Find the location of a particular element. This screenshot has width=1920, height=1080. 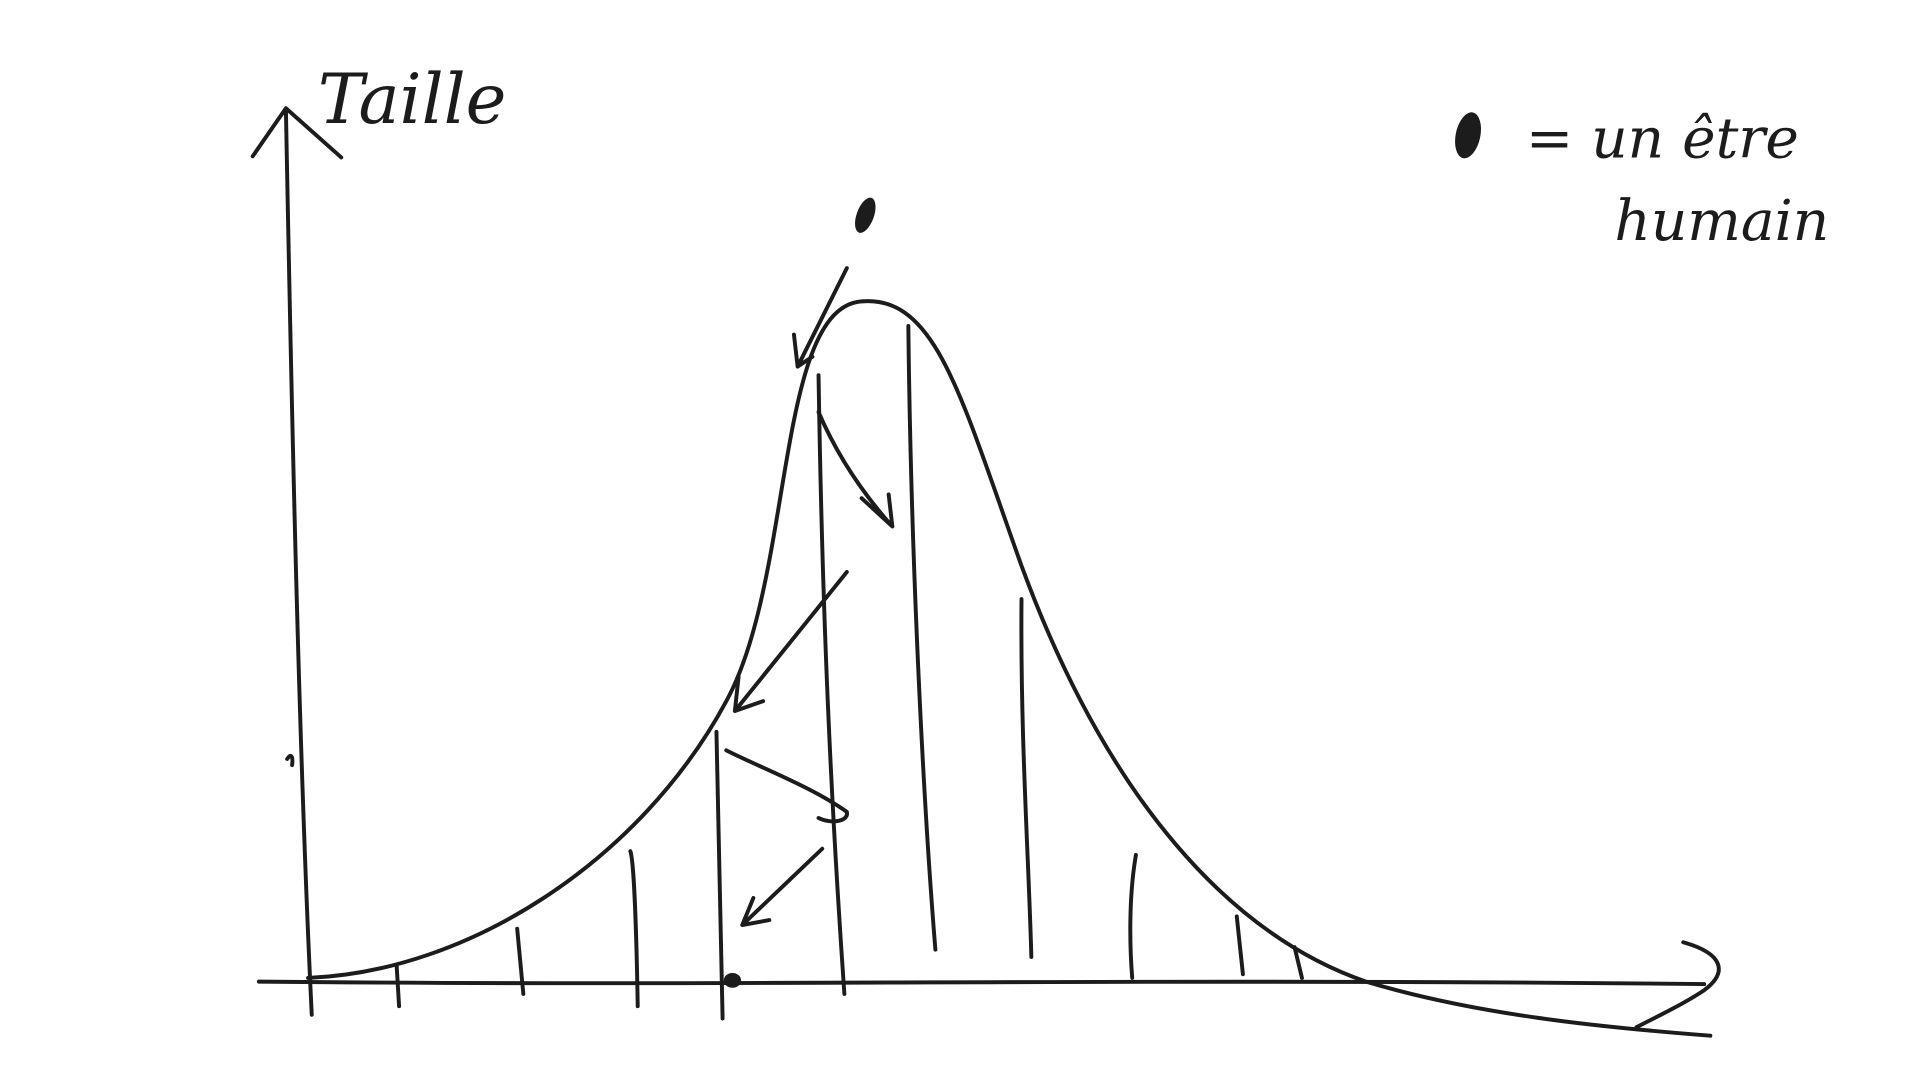

legend-text: = un être is located at coordinates (1662, 138).